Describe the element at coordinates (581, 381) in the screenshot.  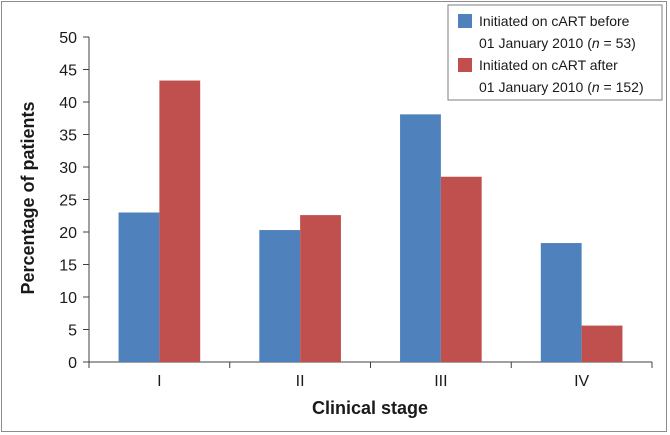
I see `x-tick-label: IV` at that location.